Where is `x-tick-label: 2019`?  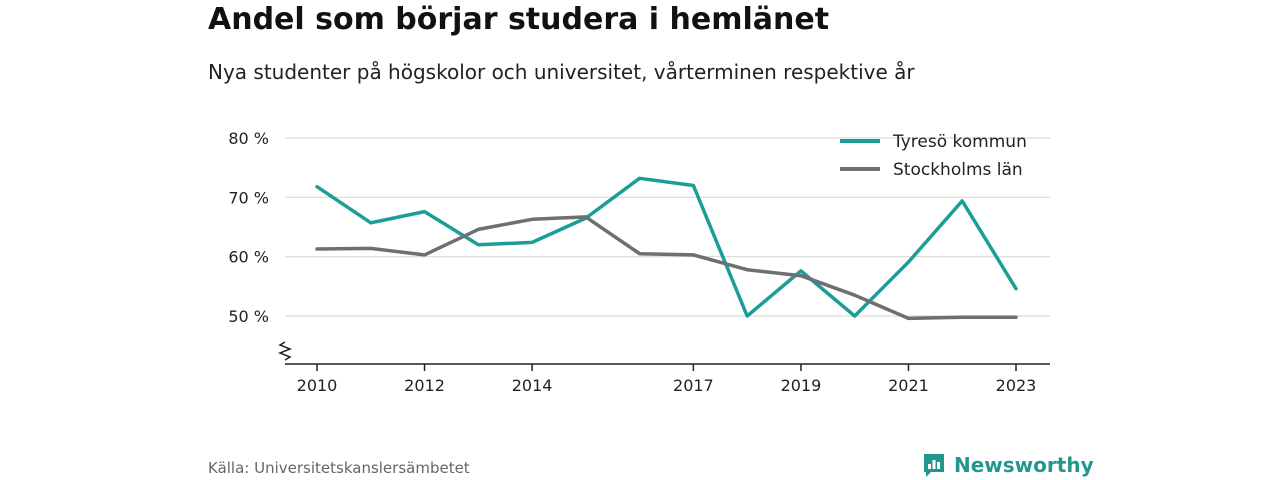 x-tick-label: 2019 is located at coordinates (801, 385).